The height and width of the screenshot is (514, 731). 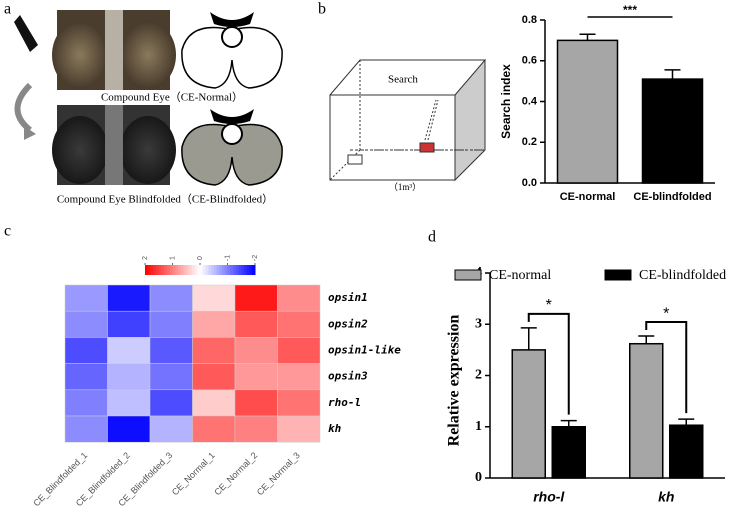 I want to click on y-axis-label: Relative expression, so click(x=454, y=381).